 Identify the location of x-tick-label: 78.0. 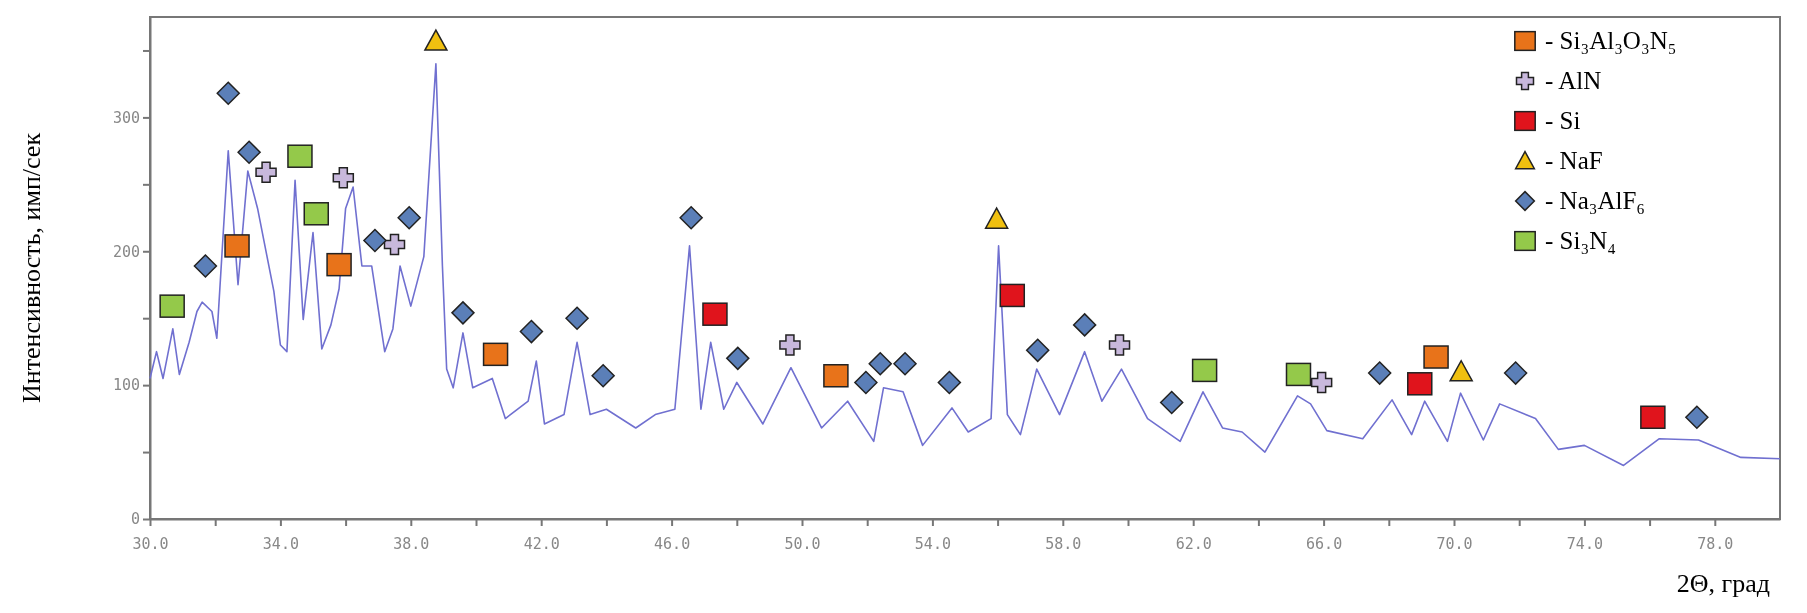
(1715, 543).